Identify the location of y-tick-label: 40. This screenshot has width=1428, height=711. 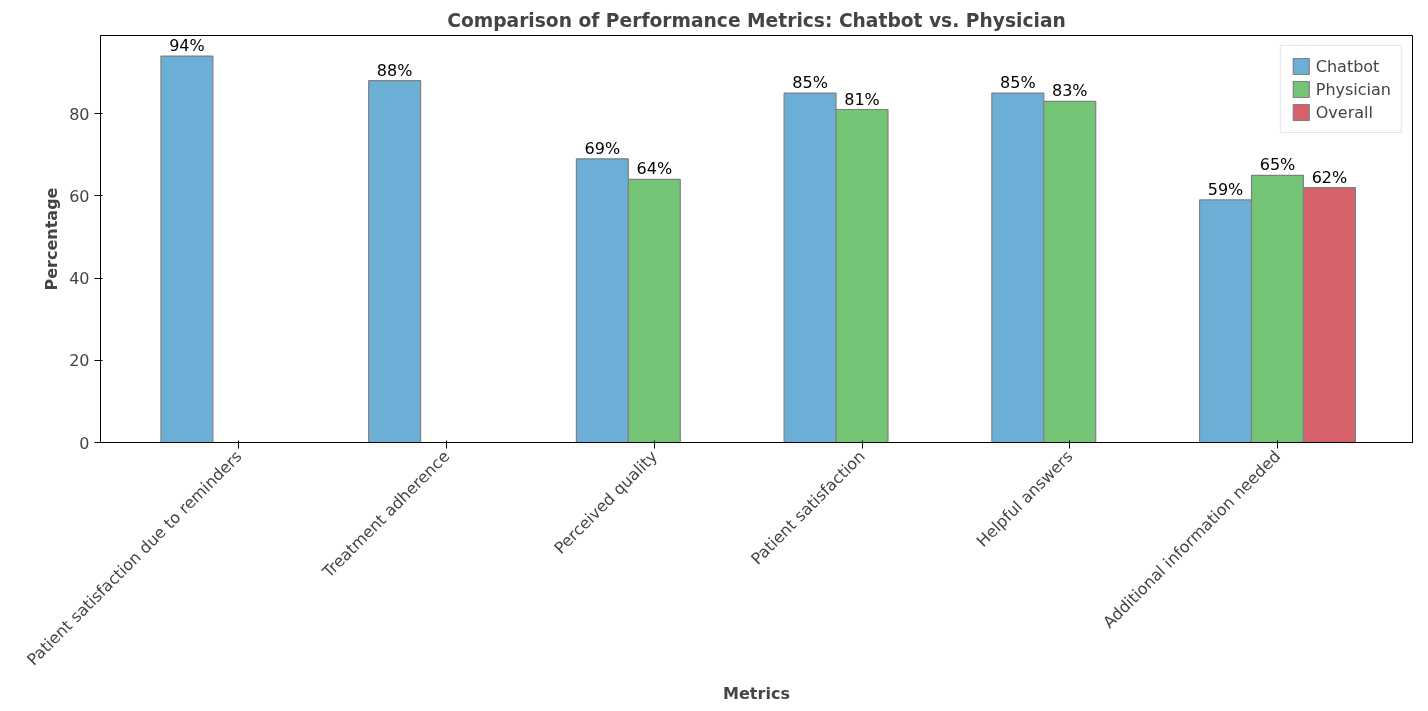
(79, 279).